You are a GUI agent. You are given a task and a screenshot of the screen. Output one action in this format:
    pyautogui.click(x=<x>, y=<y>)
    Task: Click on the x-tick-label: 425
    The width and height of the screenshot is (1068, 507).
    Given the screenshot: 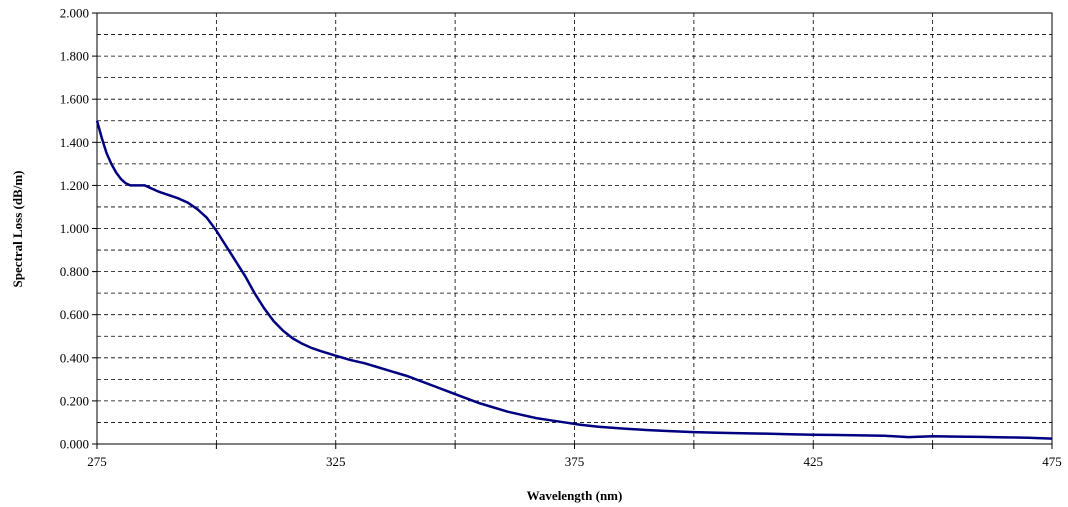 What is the action you would take?
    pyautogui.click(x=814, y=461)
    